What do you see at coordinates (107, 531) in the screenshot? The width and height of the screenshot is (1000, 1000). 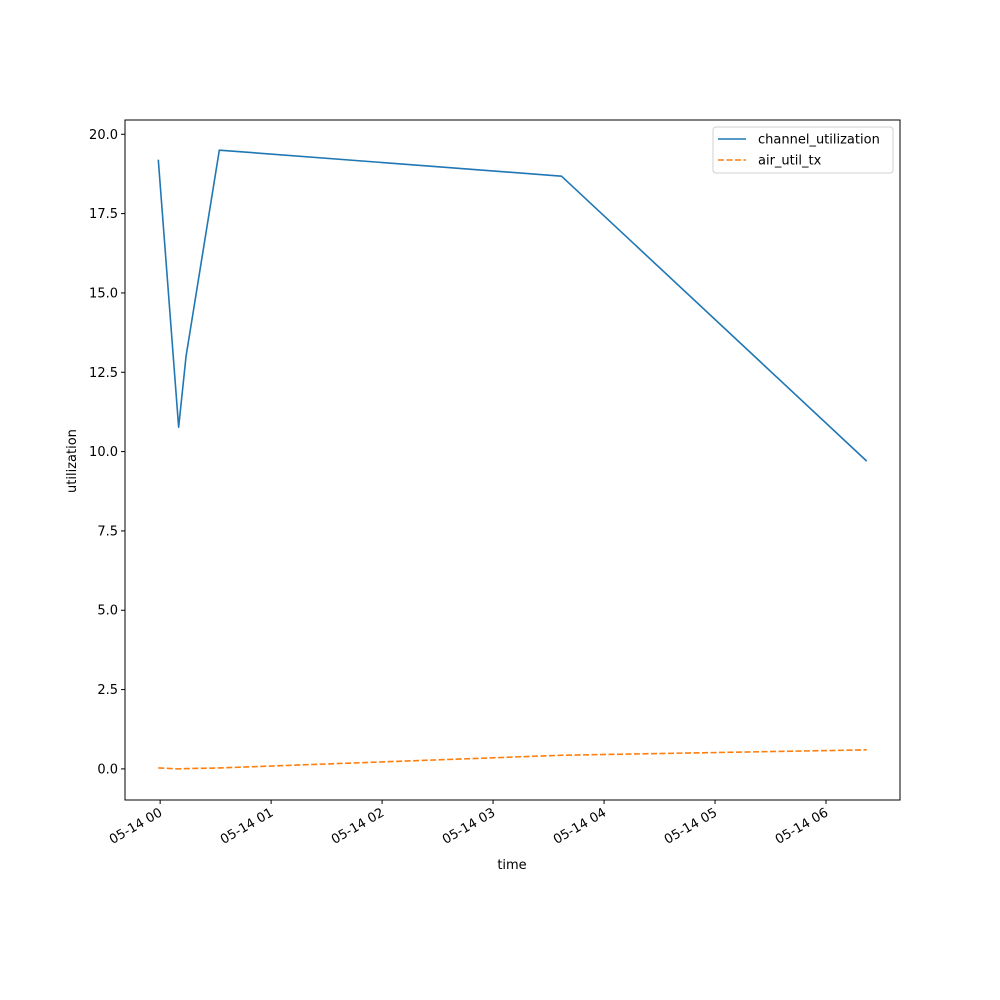 I see `y-tick-label: 7.5` at bounding box center [107, 531].